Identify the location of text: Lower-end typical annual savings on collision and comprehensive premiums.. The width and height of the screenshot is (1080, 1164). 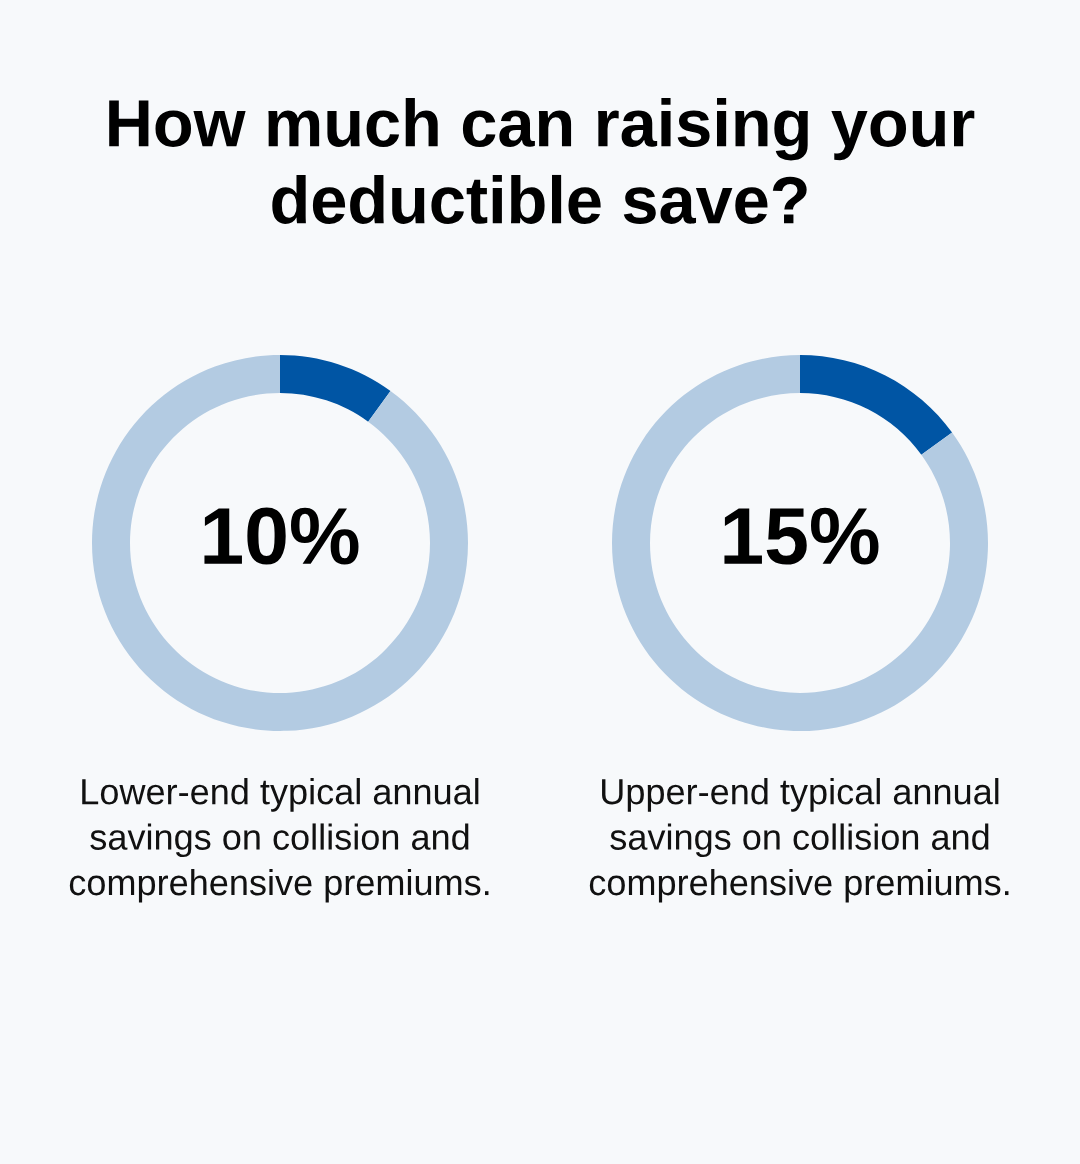
(279, 840).